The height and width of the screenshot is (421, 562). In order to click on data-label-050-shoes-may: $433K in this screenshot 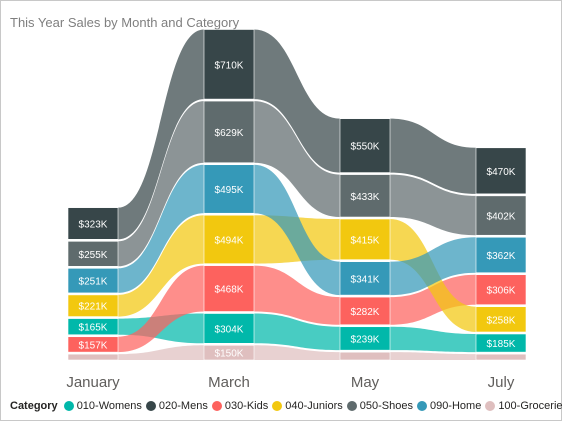, I will do `click(365, 197)`.